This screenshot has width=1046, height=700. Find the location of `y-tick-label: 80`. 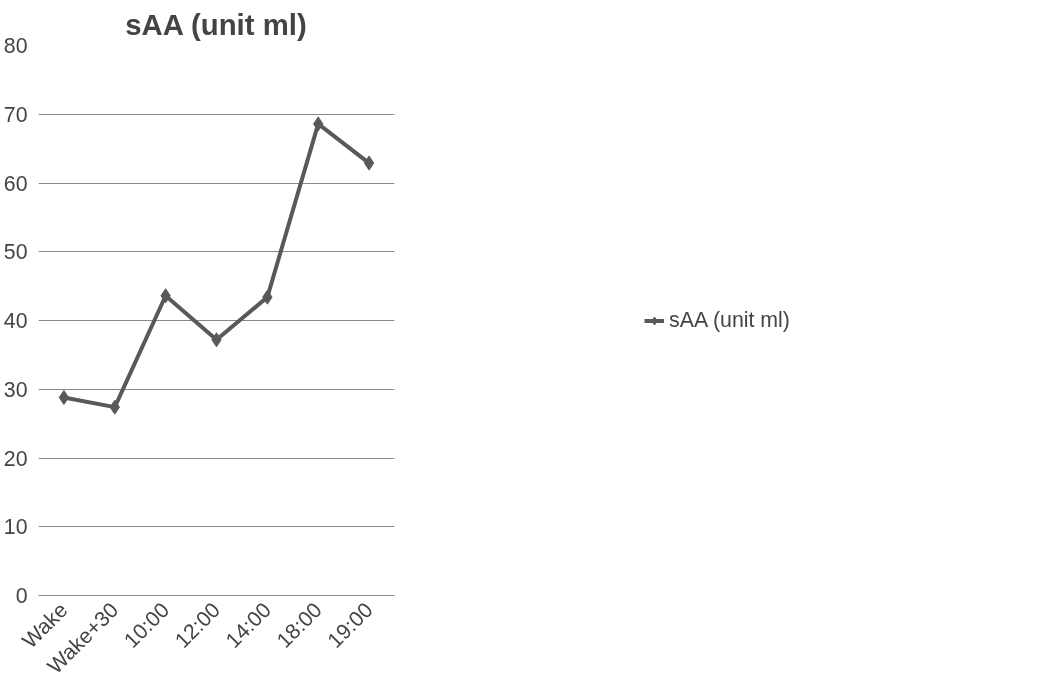

y-tick-label: 80 is located at coordinates (15, 46).